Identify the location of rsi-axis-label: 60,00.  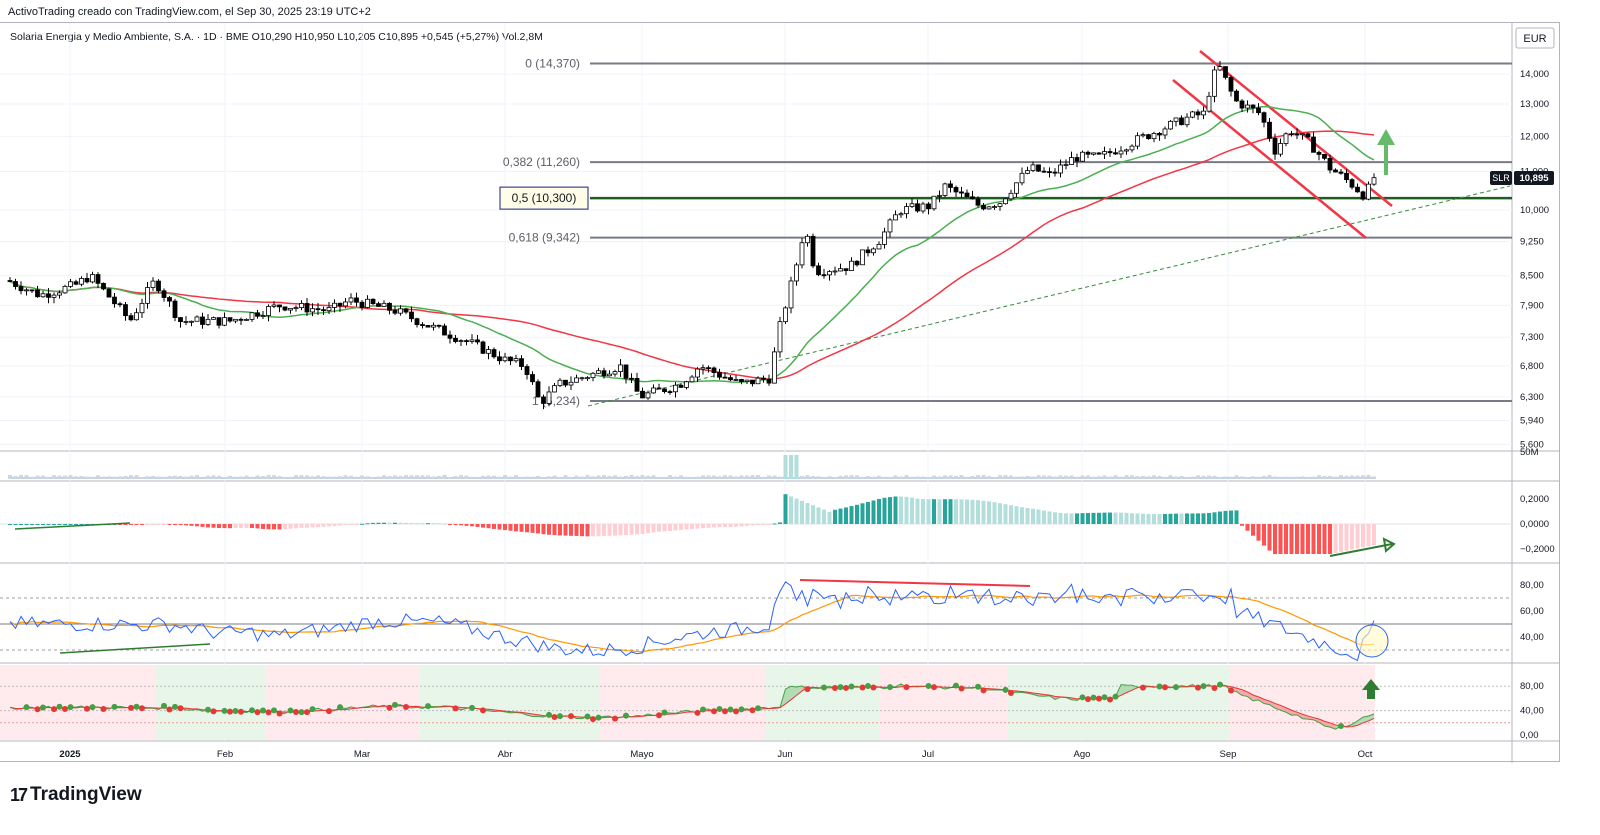
(1532, 611).